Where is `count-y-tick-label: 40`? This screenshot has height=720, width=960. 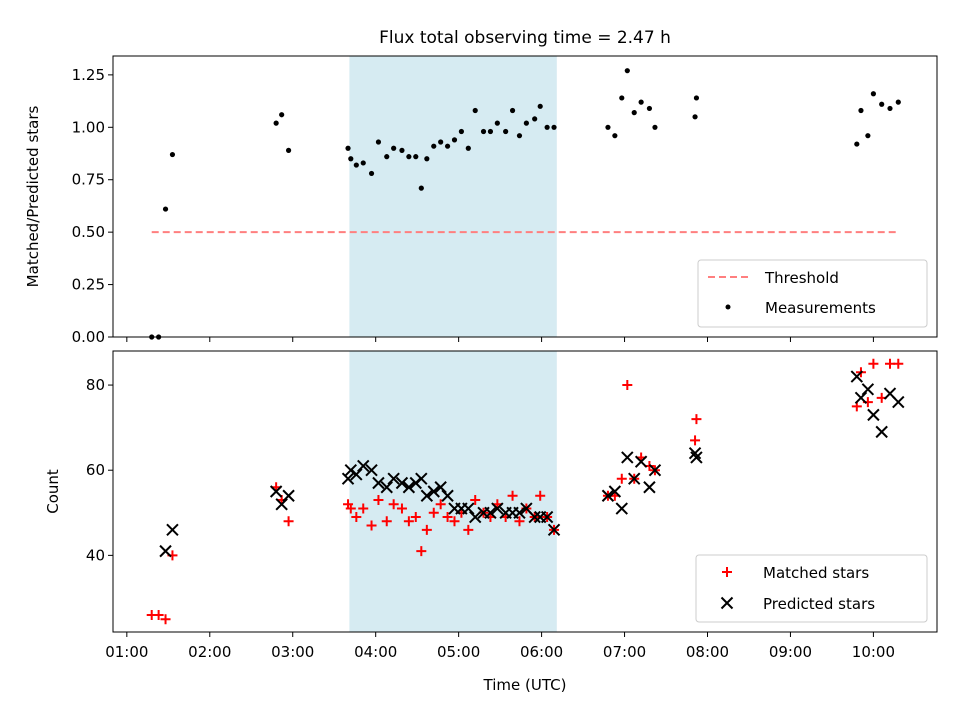
count-y-tick-label: 40 is located at coordinates (95, 555).